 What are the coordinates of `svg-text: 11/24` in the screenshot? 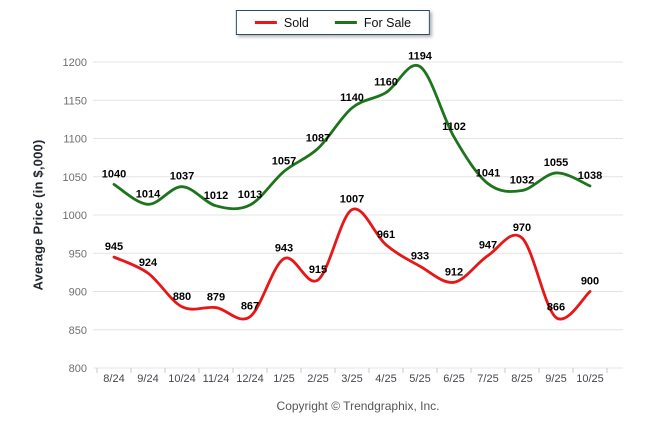 It's located at (216, 379).